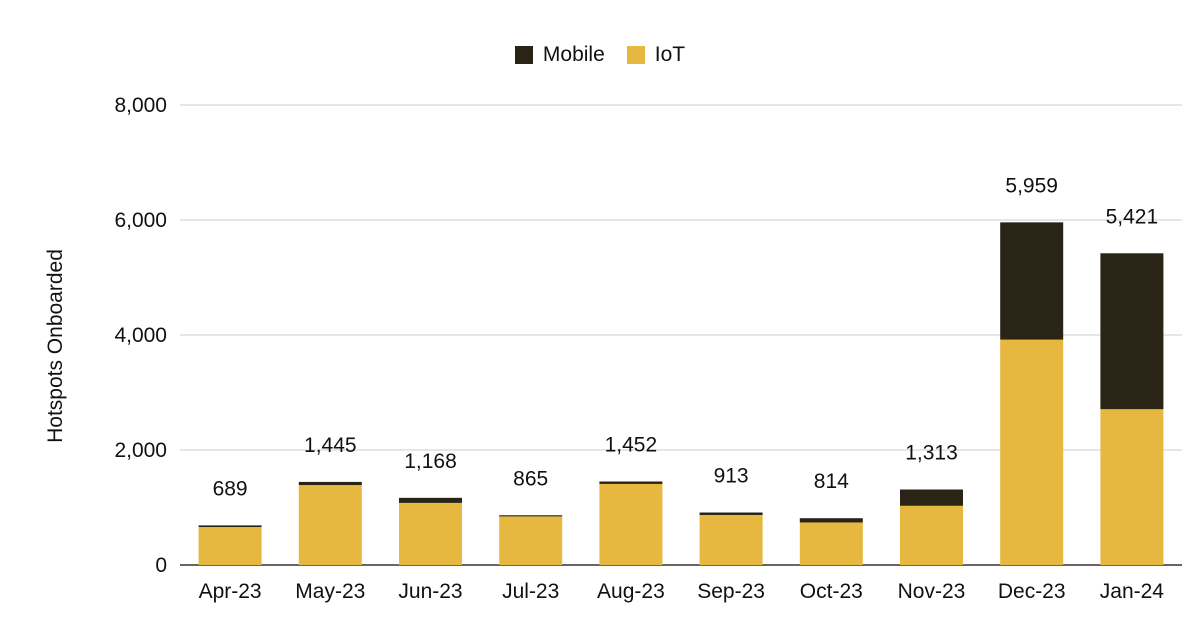 The image size is (1200, 641). Describe the element at coordinates (1031, 185) in the screenshot. I see `bar-total-label: 5,959` at that location.